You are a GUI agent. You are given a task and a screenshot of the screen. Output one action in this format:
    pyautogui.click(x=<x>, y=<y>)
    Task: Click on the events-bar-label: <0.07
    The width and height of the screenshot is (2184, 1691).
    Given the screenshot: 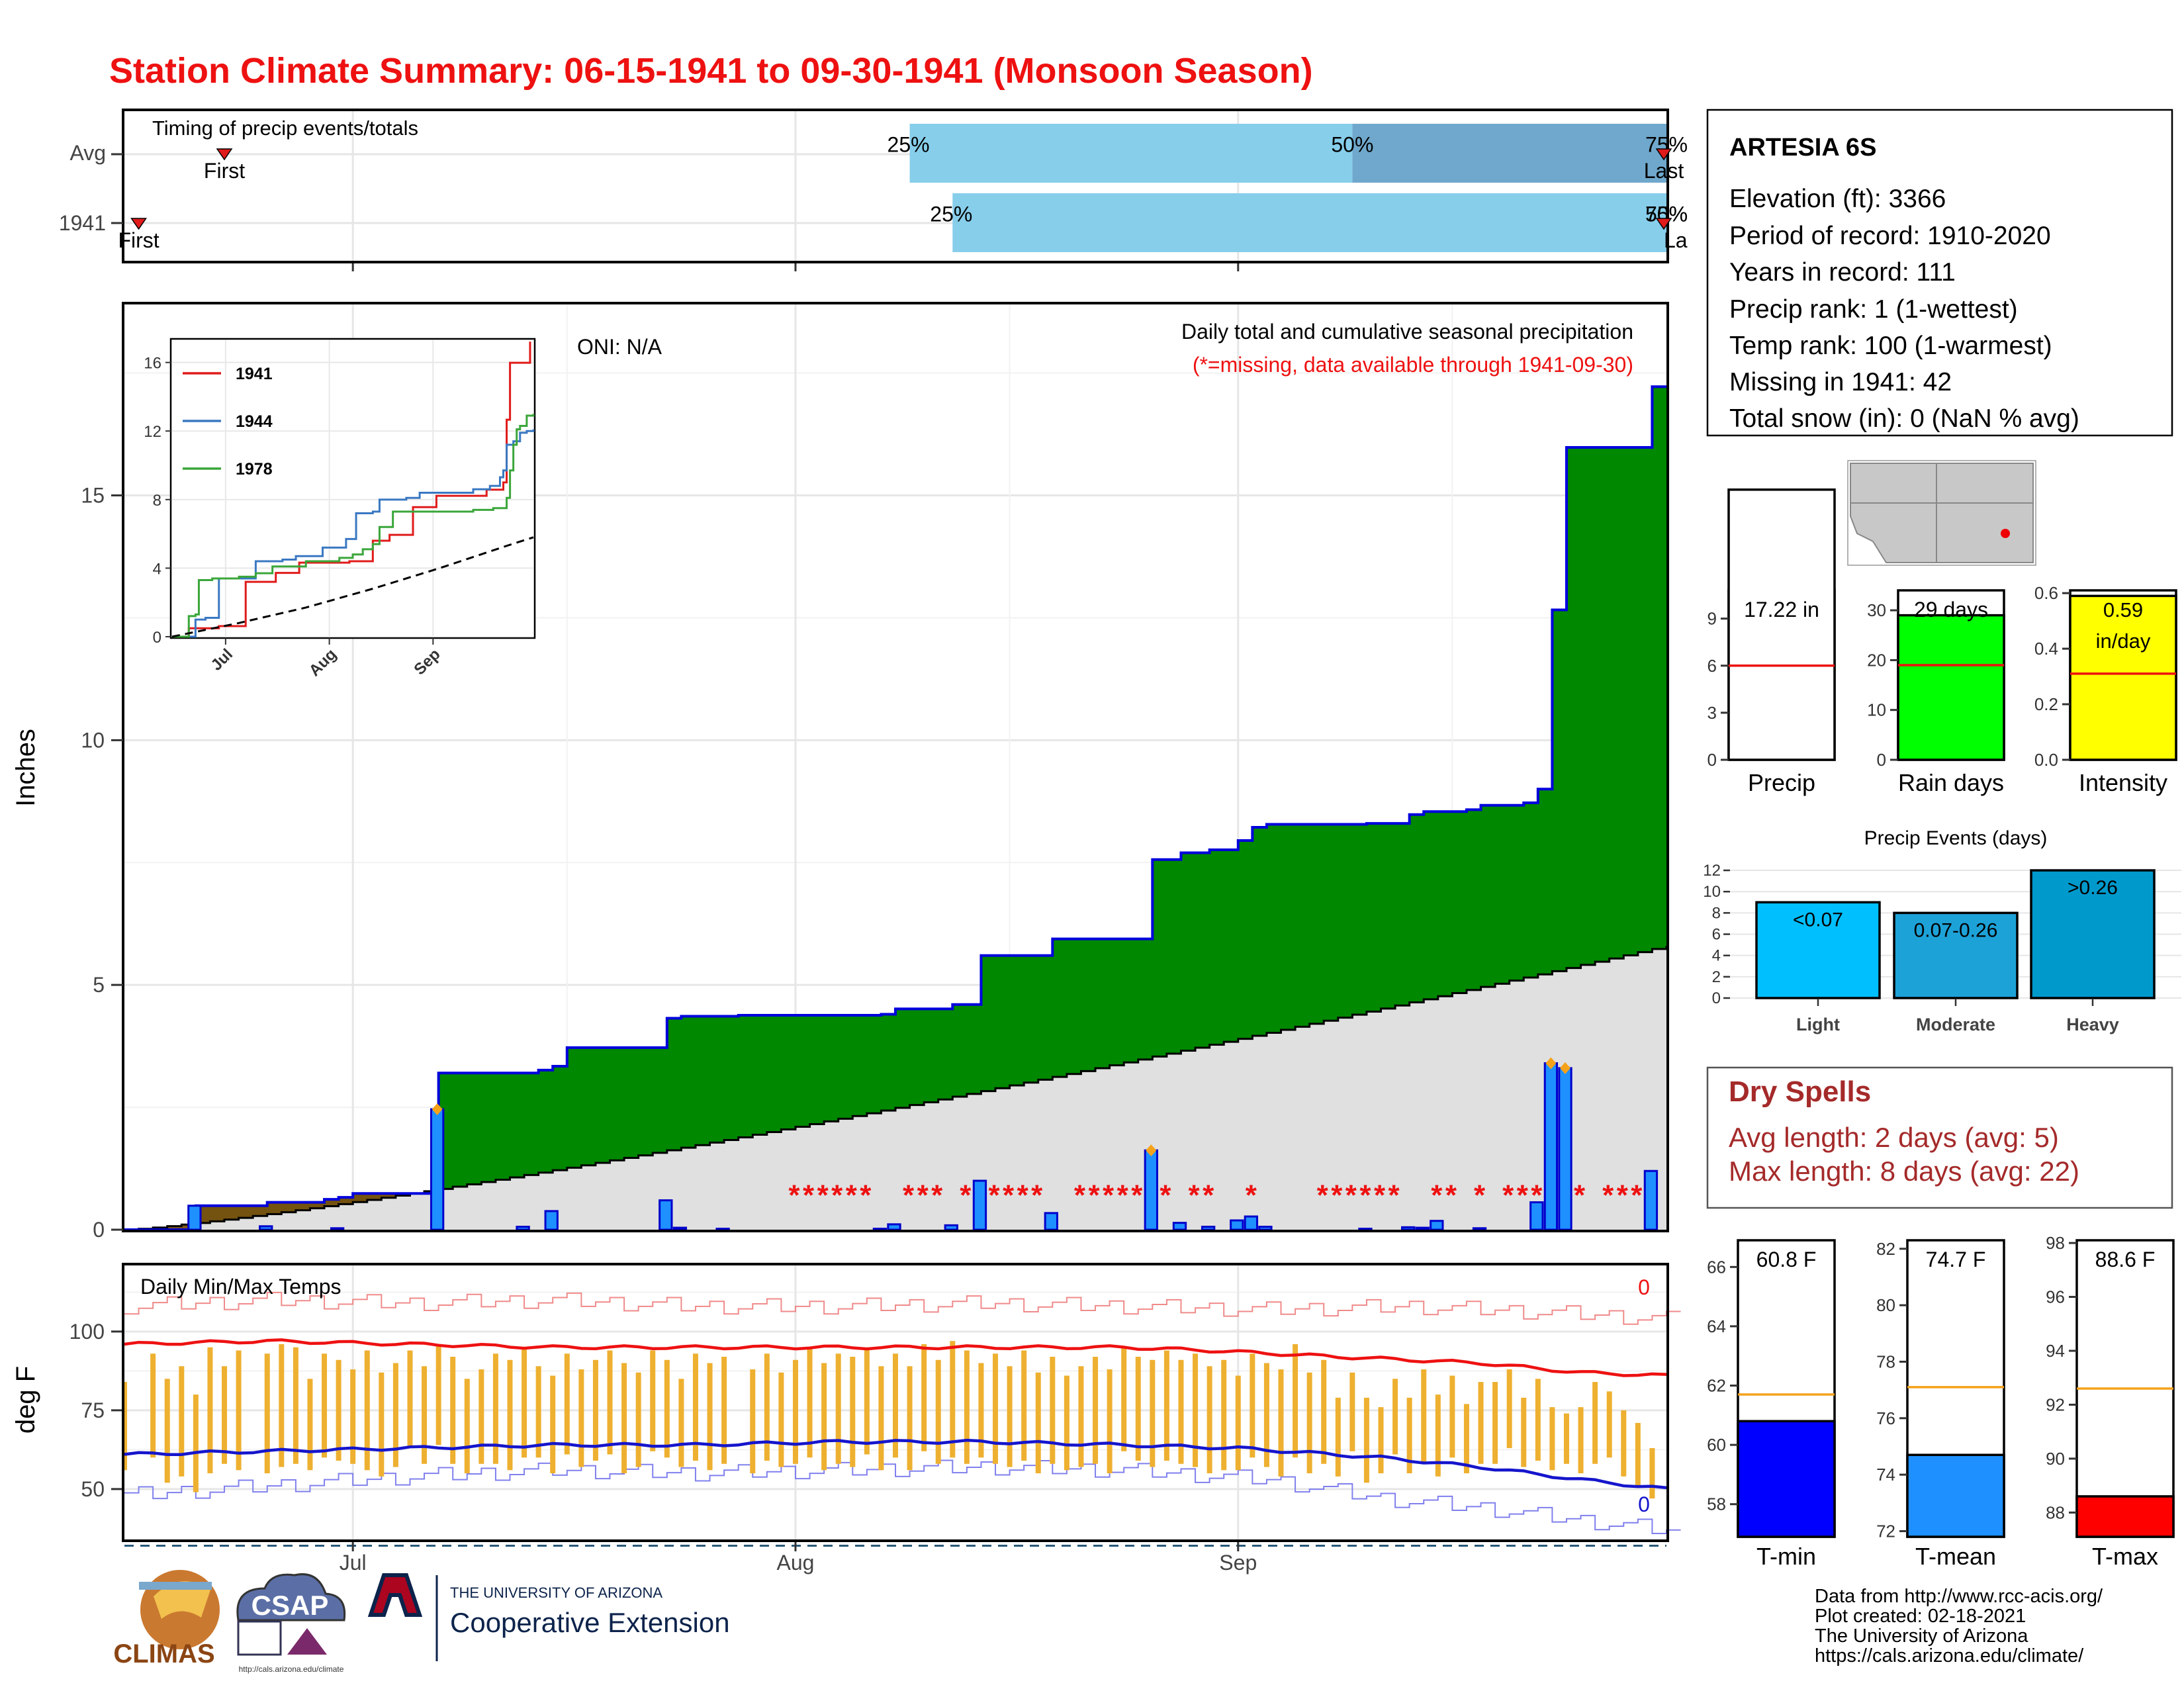 What is the action you would take?
    pyautogui.click(x=1818, y=920)
    